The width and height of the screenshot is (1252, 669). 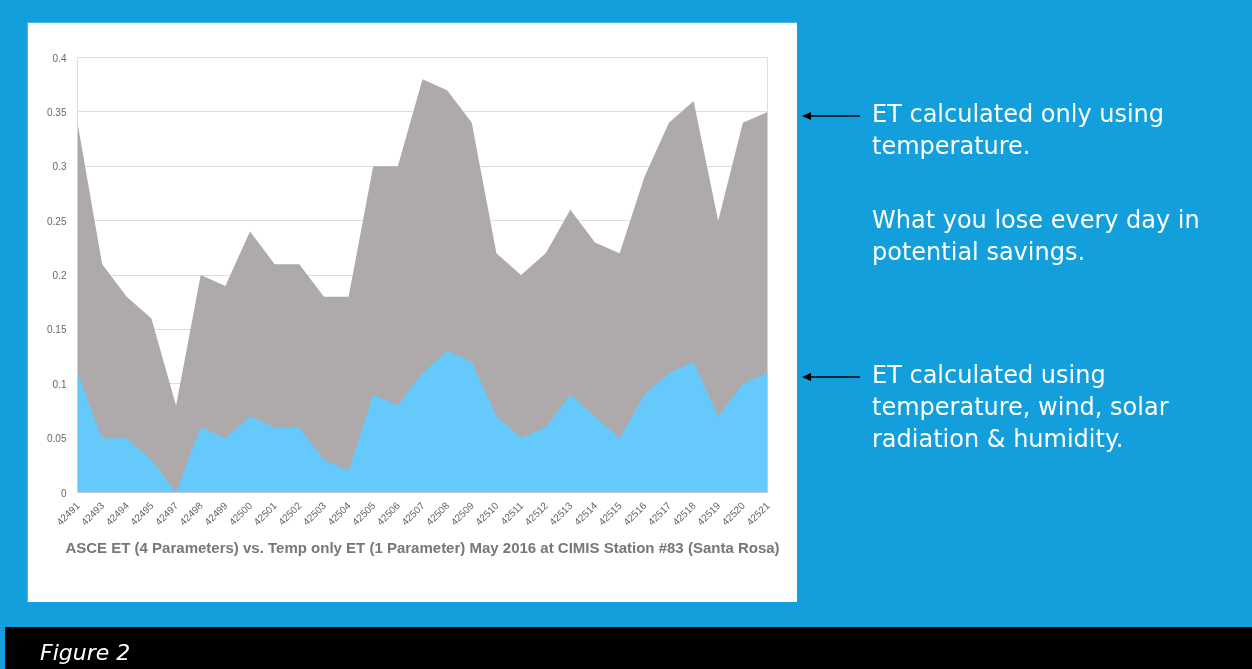 What do you see at coordinates (57, 439) in the screenshot?
I see `y-tick-label: 0.05` at bounding box center [57, 439].